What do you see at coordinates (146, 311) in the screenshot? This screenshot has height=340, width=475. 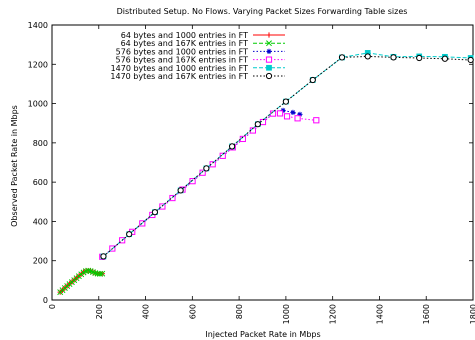 I see `x-tick-label: 400` at bounding box center [146, 311].